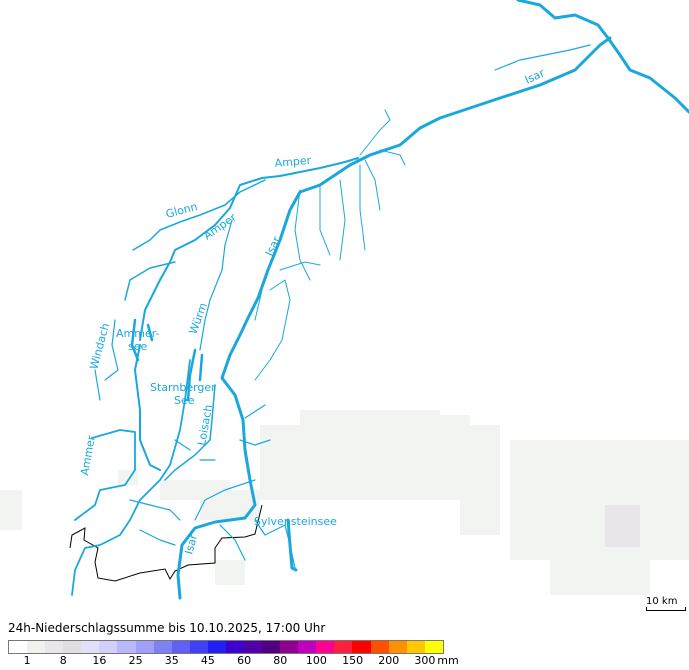 This screenshot has height=670, width=689. I want to click on scale-label: 10 km, so click(662, 601).